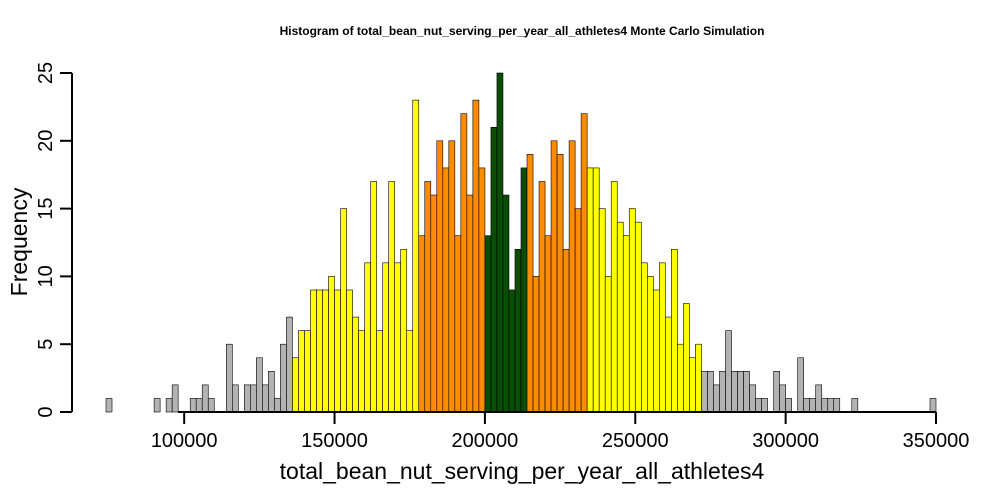  Describe the element at coordinates (785, 441) in the screenshot. I see `x-tick-label: 300000` at that location.